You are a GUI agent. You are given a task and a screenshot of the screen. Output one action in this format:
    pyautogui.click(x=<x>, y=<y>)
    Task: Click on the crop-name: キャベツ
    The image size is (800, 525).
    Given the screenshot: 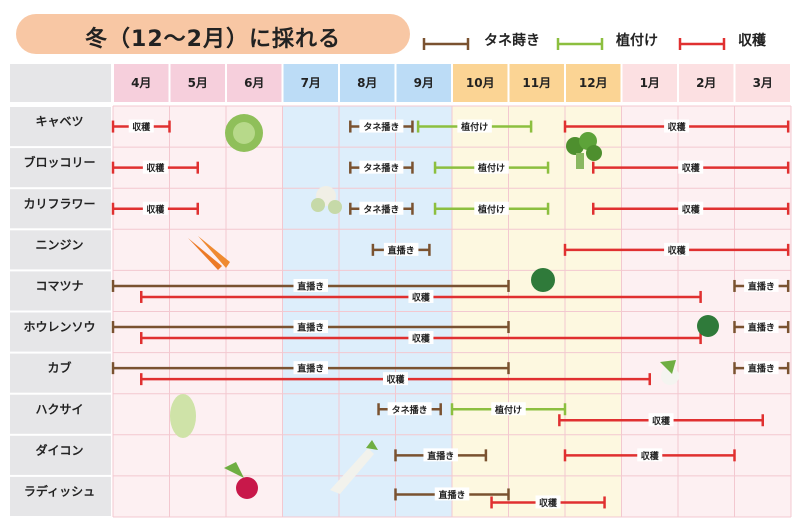 What is the action you would take?
    pyautogui.click(x=59, y=122)
    